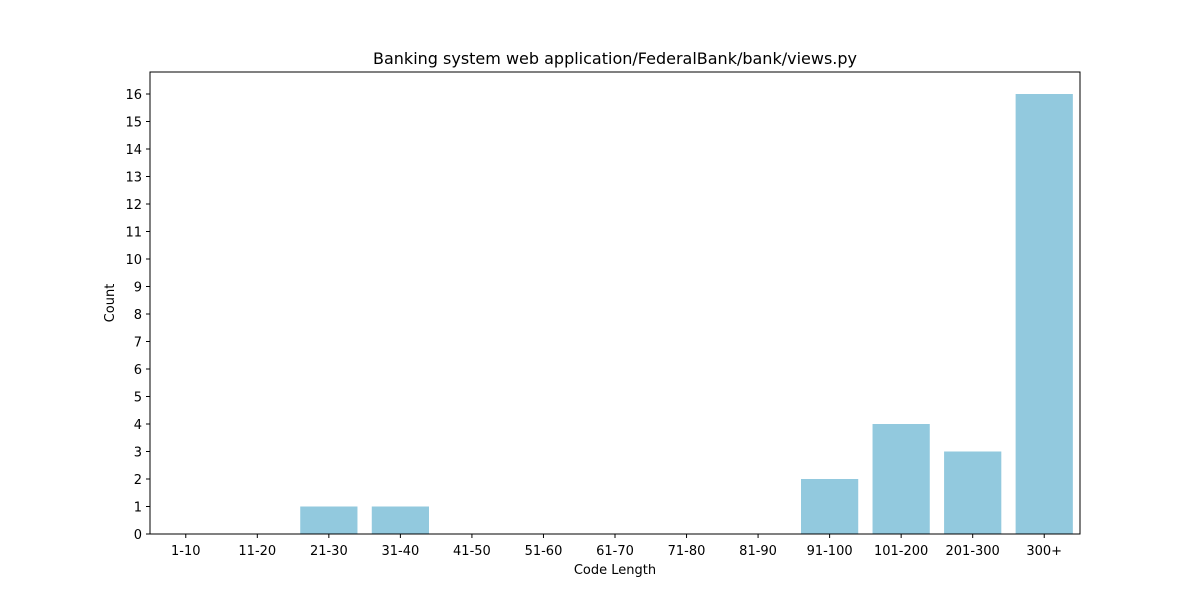  What do you see at coordinates (758, 551) in the screenshot?
I see `x-tick-label: 81-90` at bounding box center [758, 551].